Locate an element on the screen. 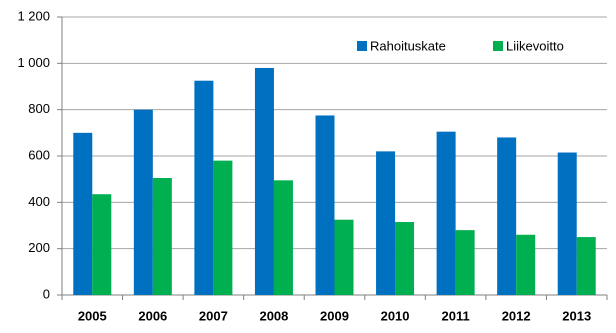 This screenshot has width=616, height=333. y-tick-label: 0 is located at coordinates (46, 293).